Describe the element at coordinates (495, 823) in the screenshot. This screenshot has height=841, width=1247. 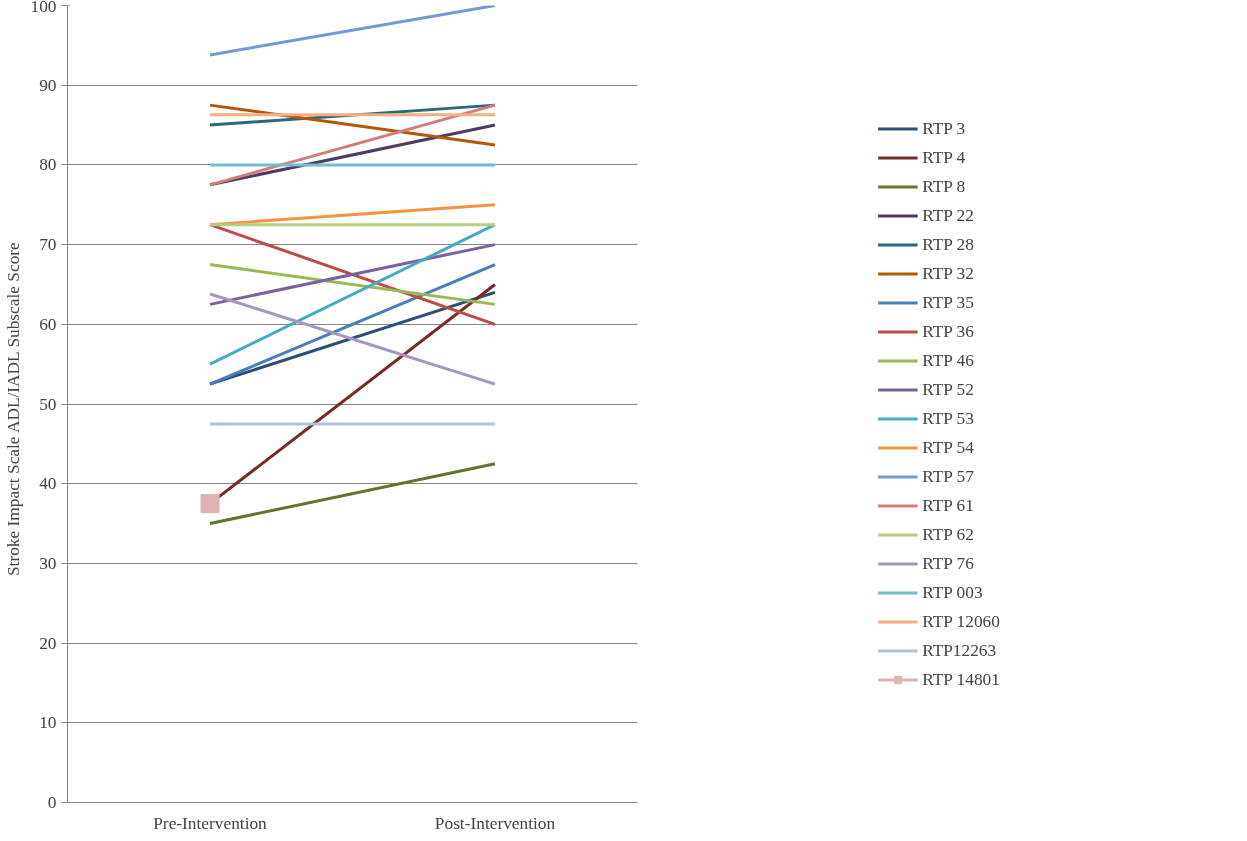
I see `x-tick-label: Post-Intervention` at that location.